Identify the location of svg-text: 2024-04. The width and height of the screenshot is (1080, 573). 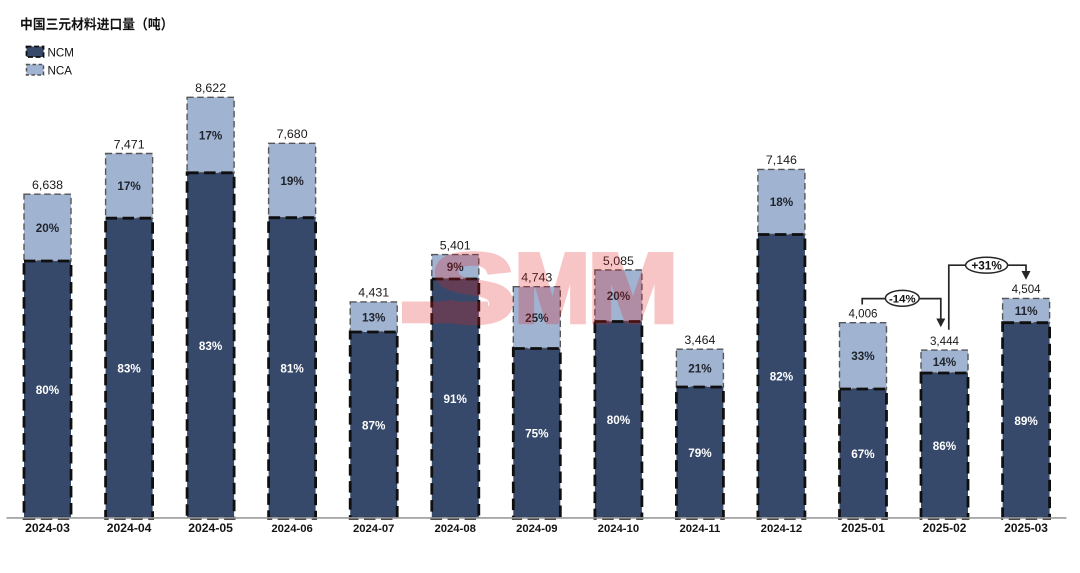
(129, 528).